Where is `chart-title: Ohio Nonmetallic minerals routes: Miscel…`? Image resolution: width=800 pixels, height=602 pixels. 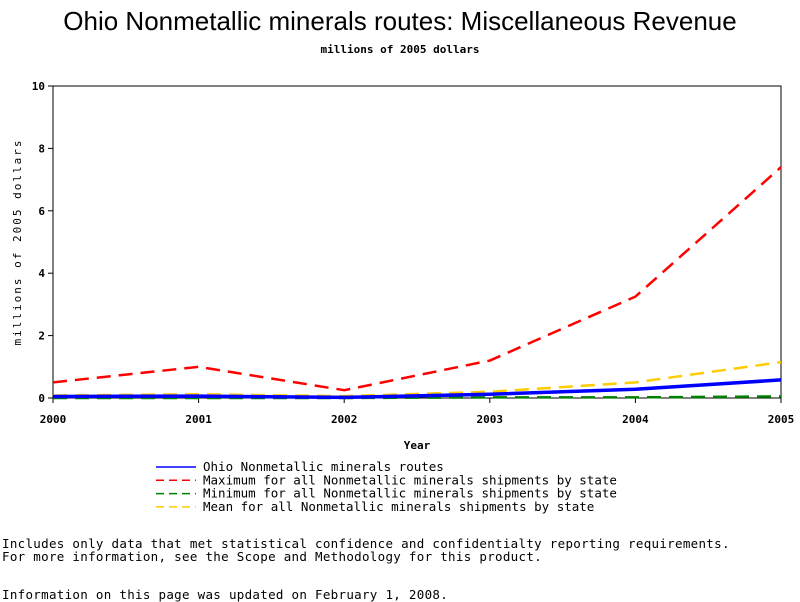 chart-title: Ohio Nonmetallic minerals routes: Miscel… is located at coordinates (400, 21).